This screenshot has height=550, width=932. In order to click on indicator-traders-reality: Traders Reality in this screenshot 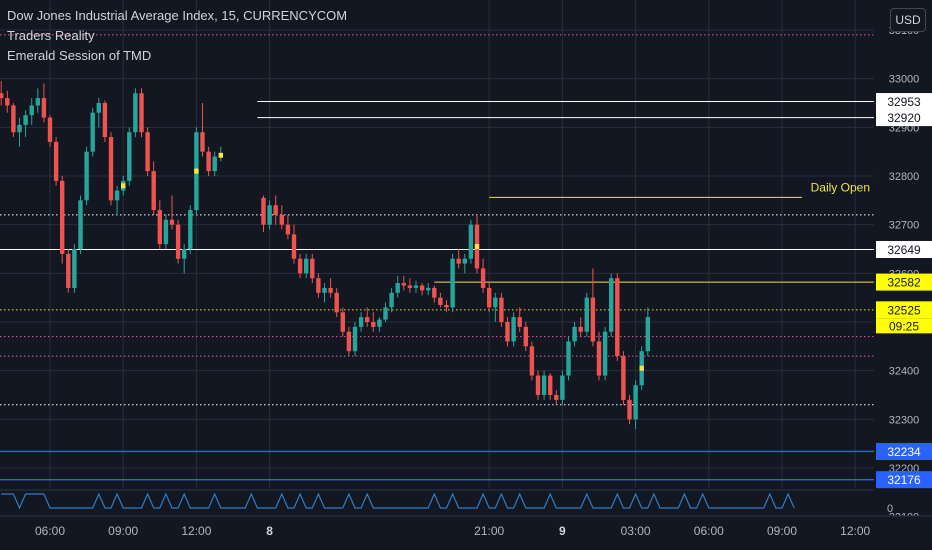, I will do `click(51, 35)`.